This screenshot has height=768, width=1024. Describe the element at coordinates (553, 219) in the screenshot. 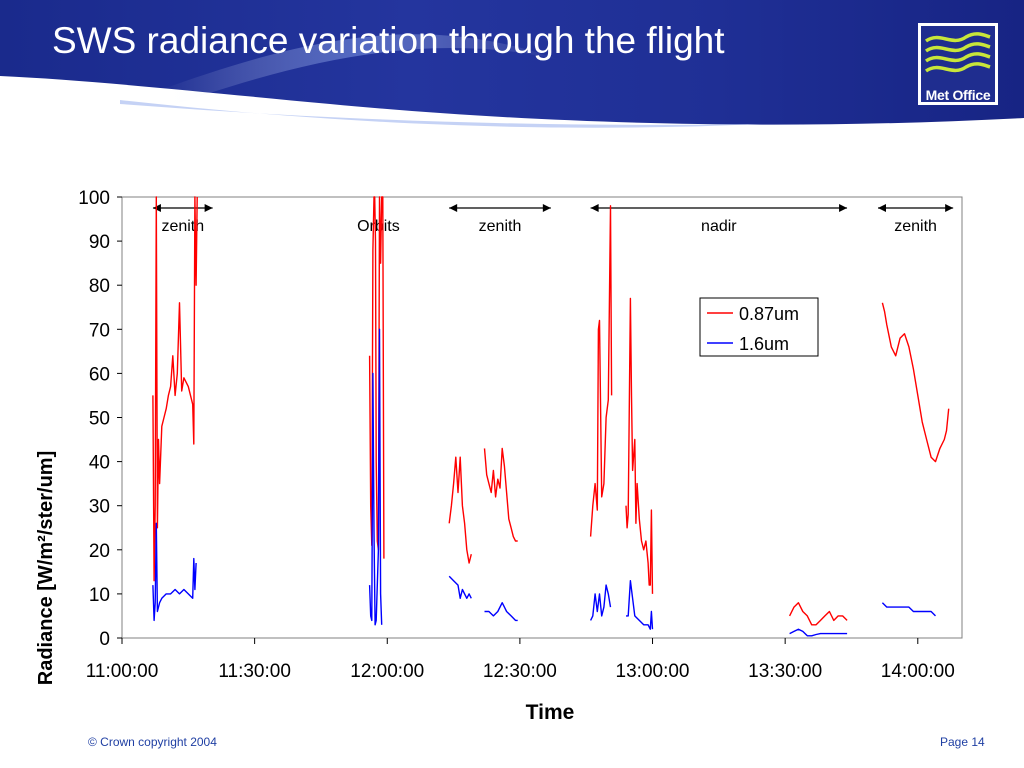

I see `annotations: zenith Orbits zenith nadir zenith` at that location.